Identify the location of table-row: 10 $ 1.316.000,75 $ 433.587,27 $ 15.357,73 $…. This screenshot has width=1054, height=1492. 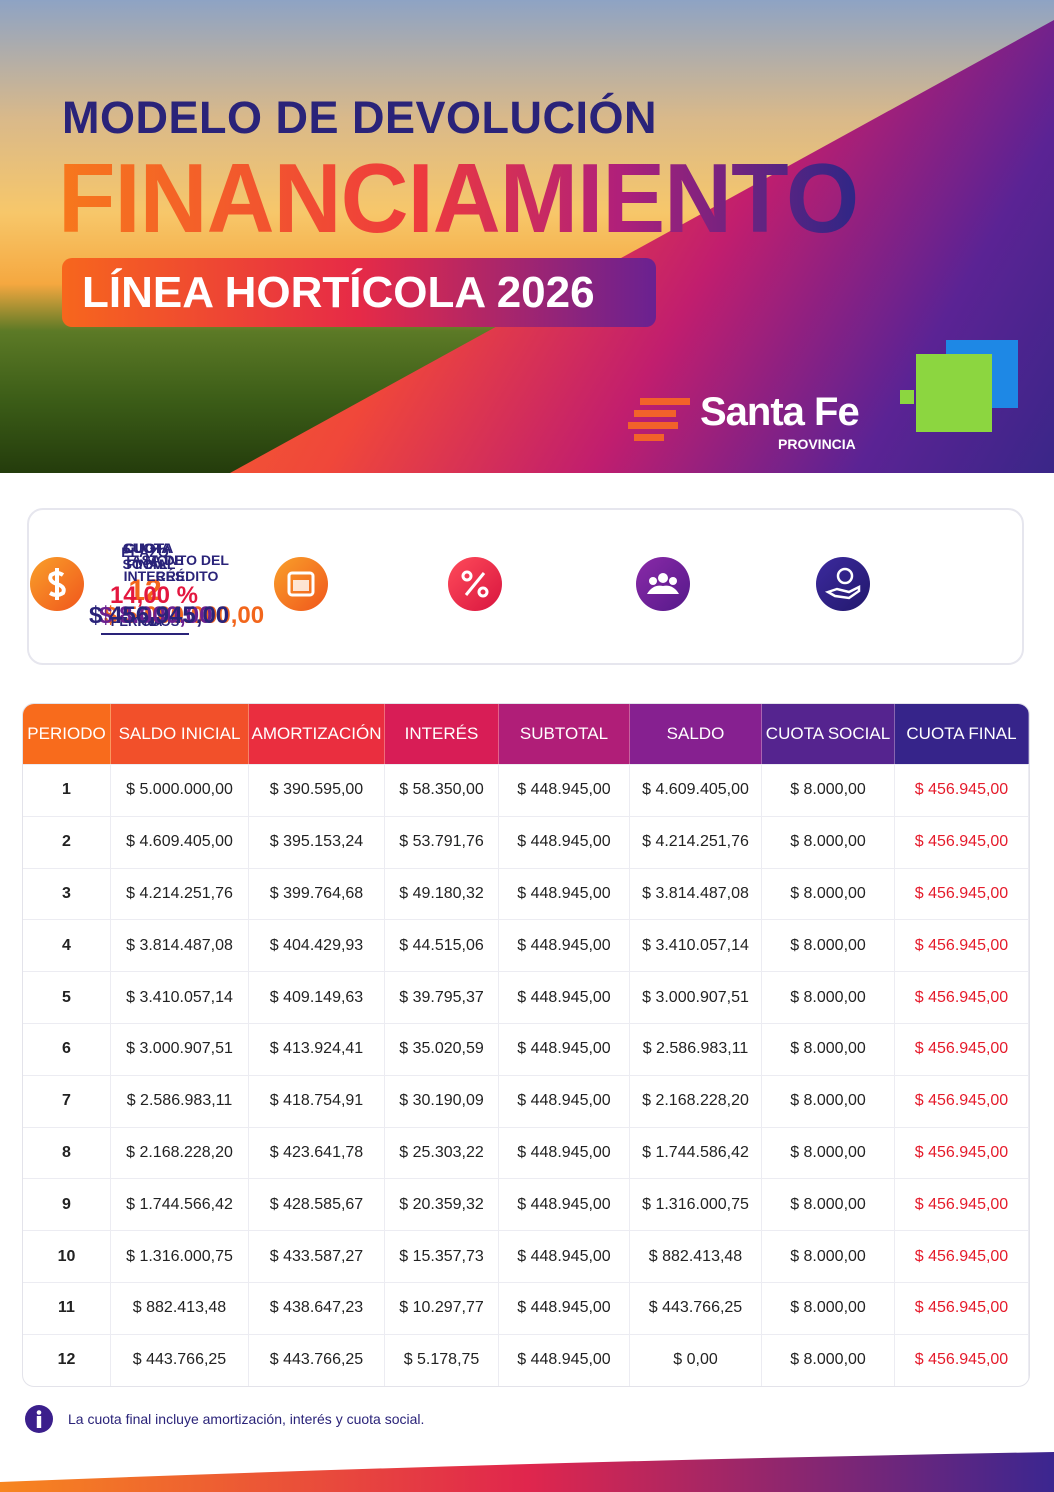
(526, 1256).